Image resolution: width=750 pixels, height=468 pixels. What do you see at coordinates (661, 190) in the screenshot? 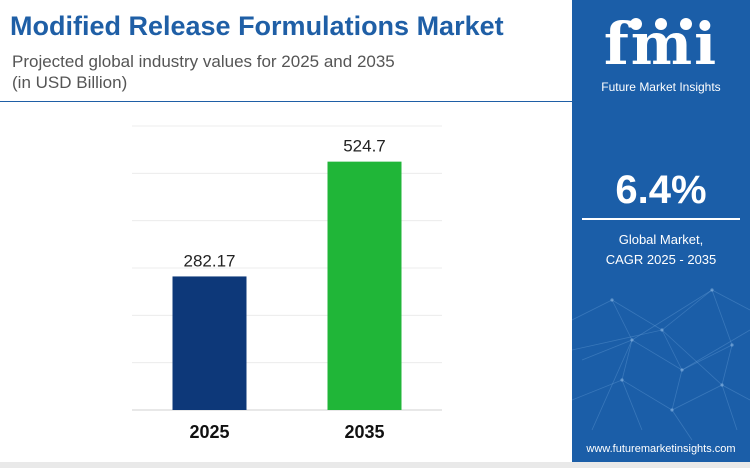
I see `cagr-value: 6.4%` at bounding box center [661, 190].